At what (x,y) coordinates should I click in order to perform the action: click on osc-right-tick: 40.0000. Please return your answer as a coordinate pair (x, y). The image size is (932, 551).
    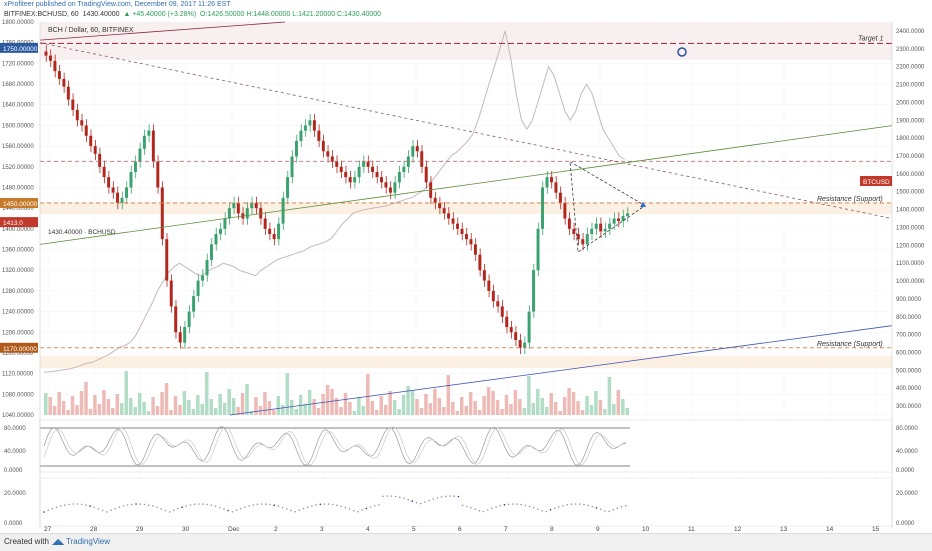
    Looking at the image, I should click on (907, 452).